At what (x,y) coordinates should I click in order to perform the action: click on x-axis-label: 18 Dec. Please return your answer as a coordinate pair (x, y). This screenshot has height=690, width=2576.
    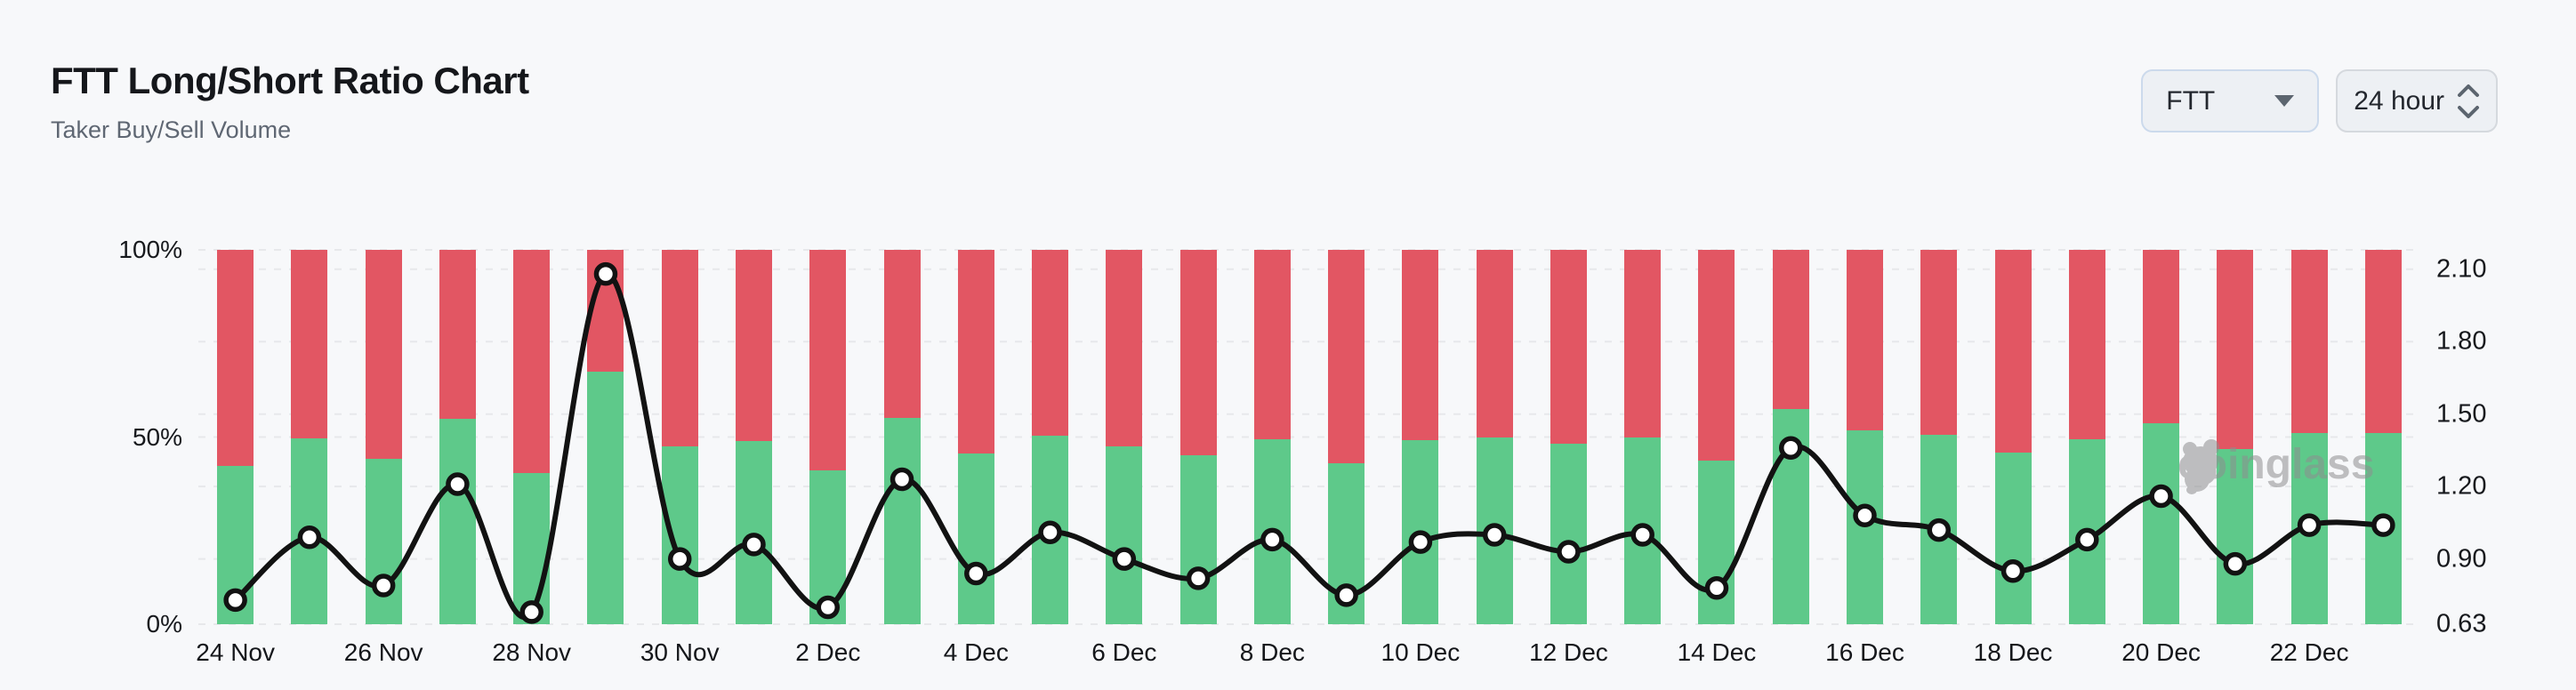
    Looking at the image, I should click on (2013, 652).